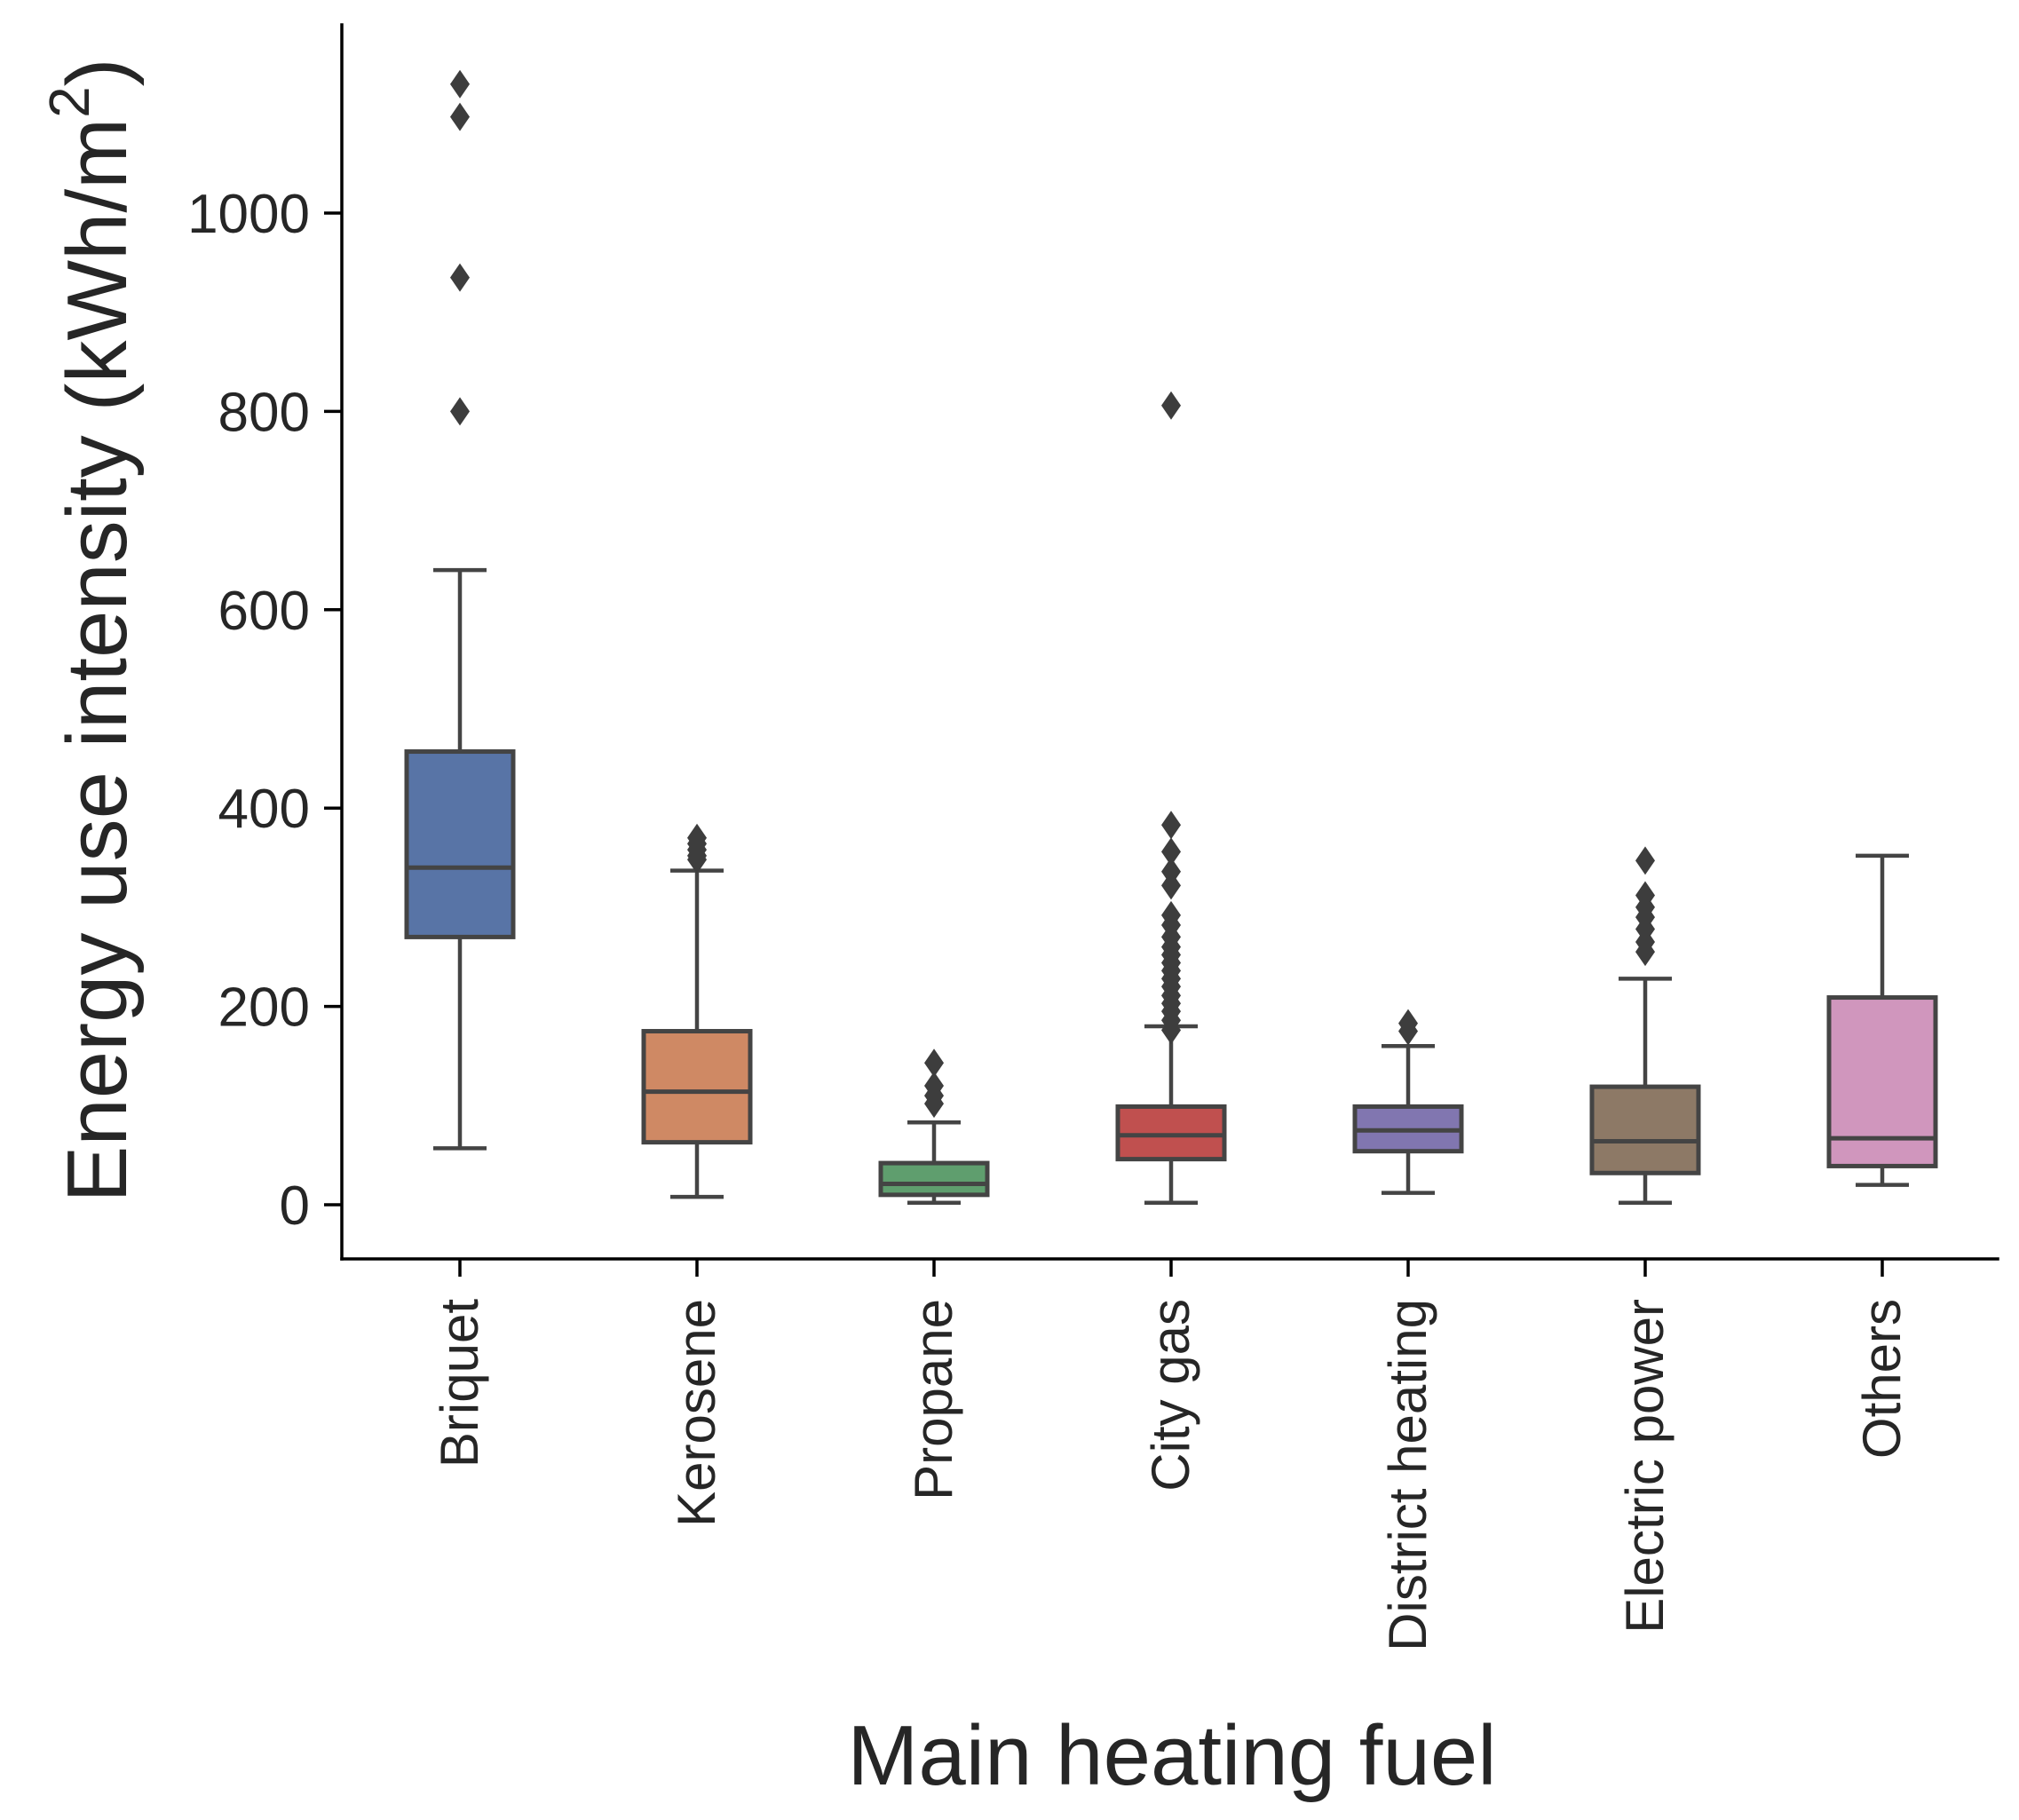 This screenshot has width=2019, height=1820. What do you see at coordinates (1407, 1475) in the screenshot?
I see `x-tick-label: District heating` at bounding box center [1407, 1475].